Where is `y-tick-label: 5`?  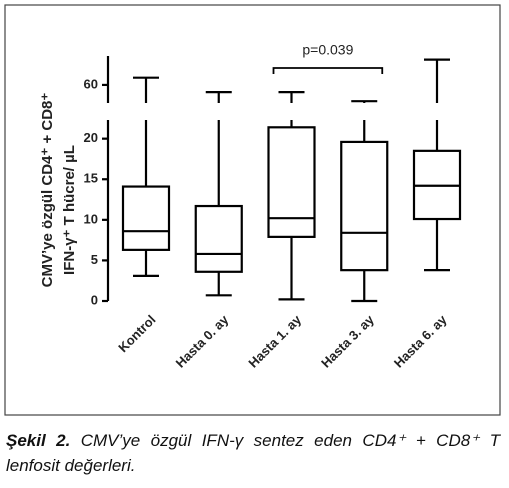
y-tick-label: 5 is located at coordinates (94, 259).